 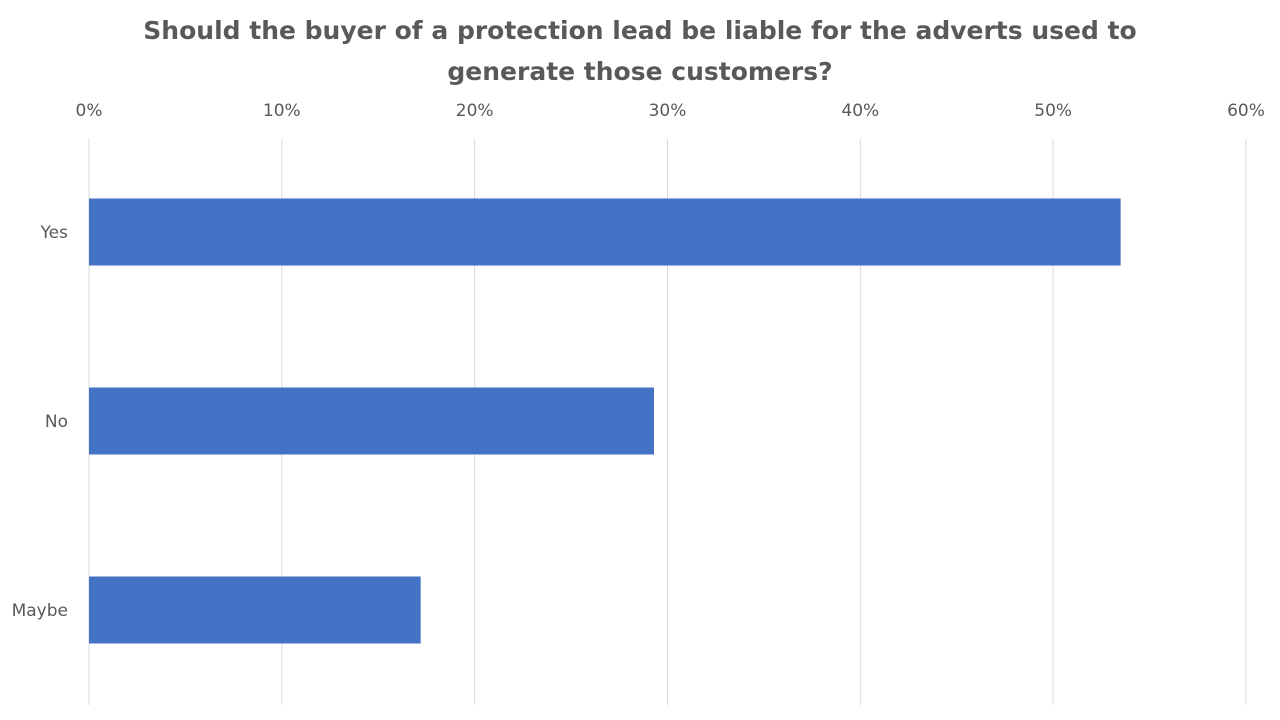 What do you see at coordinates (1053, 111) in the screenshot?
I see `x-tick-label: 50%` at bounding box center [1053, 111].